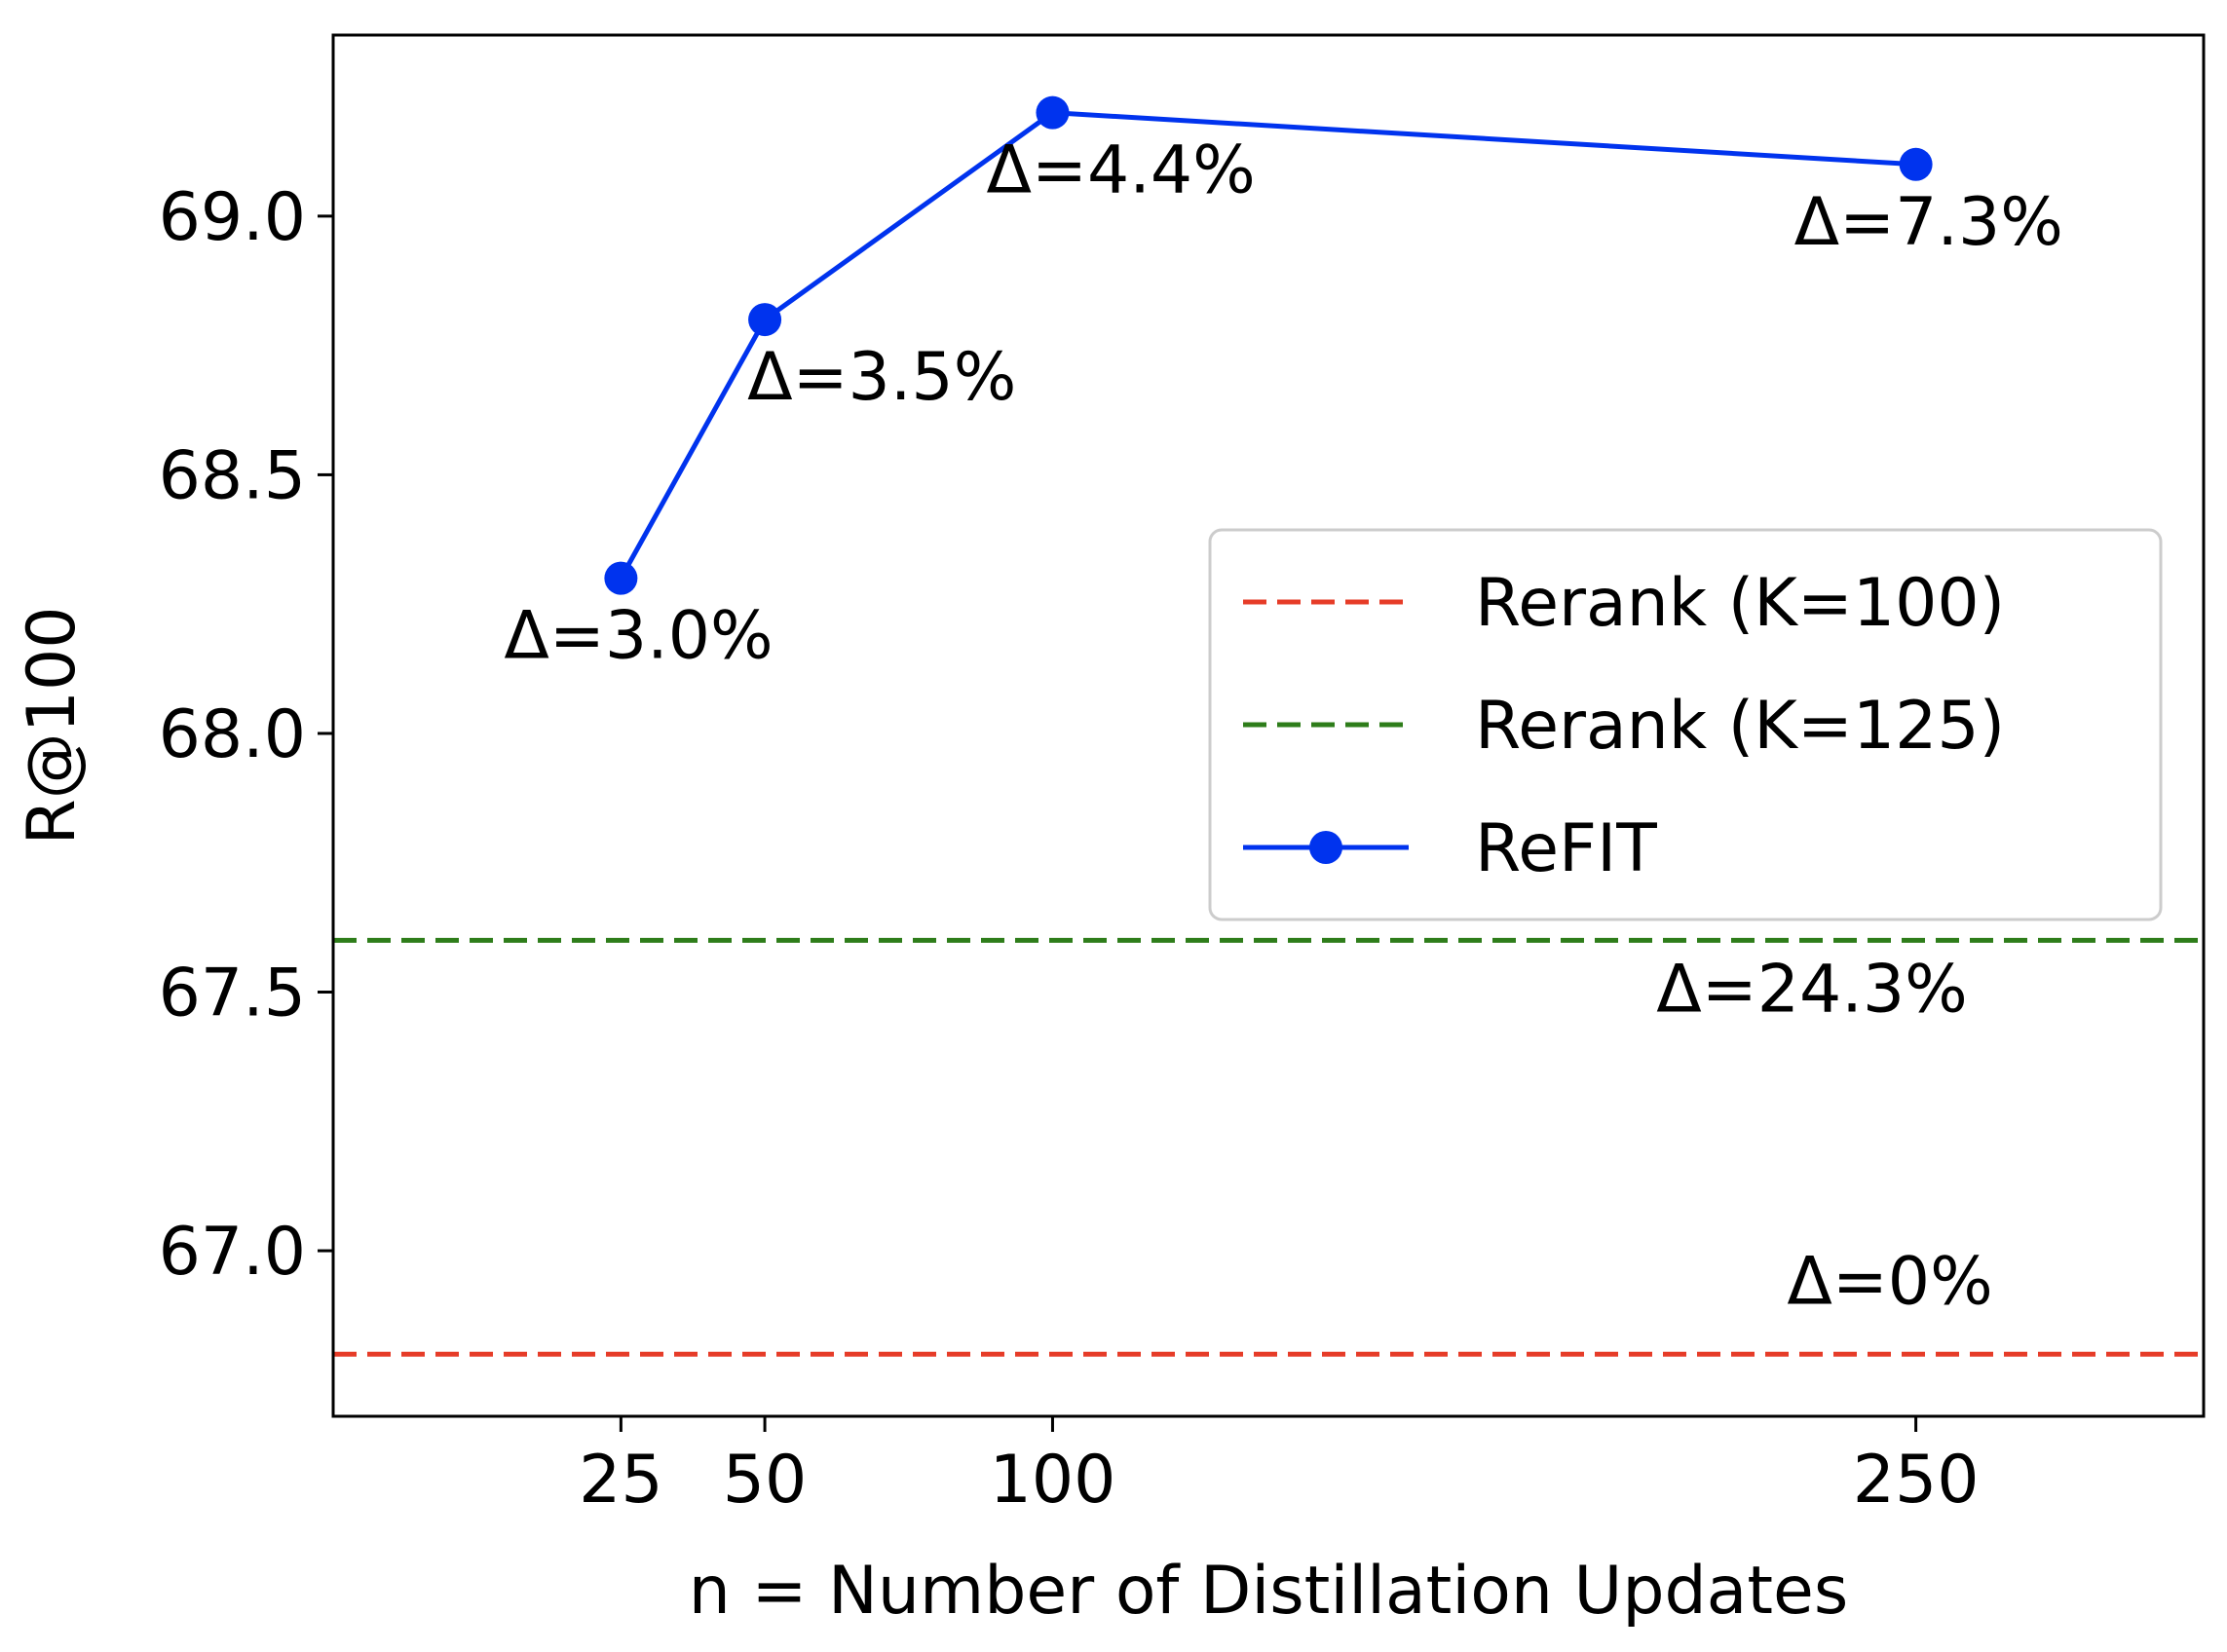 The image size is (2227, 1652). Describe the element at coordinates (1889, 1282) in the screenshot. I see `annotation-label: Δ=0%` at that location.